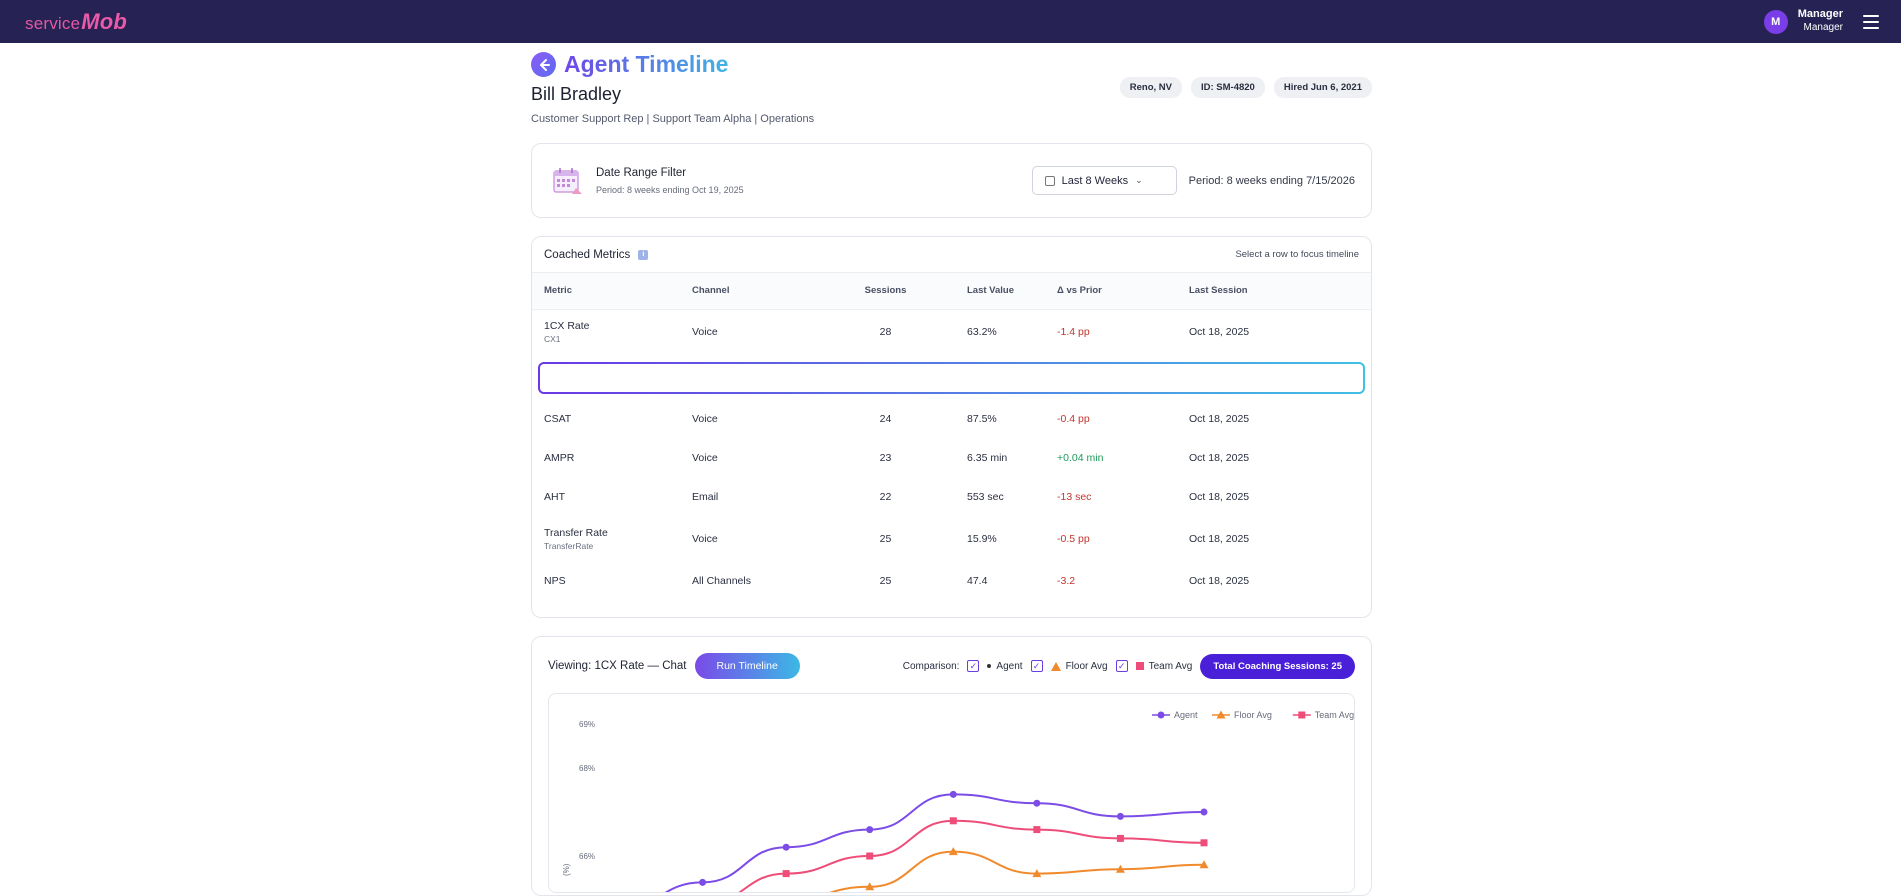 This screenshot has height=896, width=1901. I want to click on user-info: Manager Manager, so click(1820, 21).